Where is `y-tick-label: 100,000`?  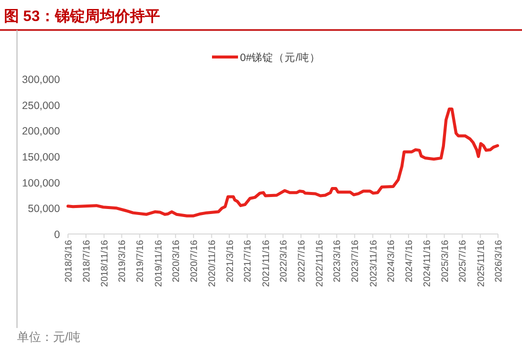
y-tick-label: 100,000 is located at coordinates (41, 183).